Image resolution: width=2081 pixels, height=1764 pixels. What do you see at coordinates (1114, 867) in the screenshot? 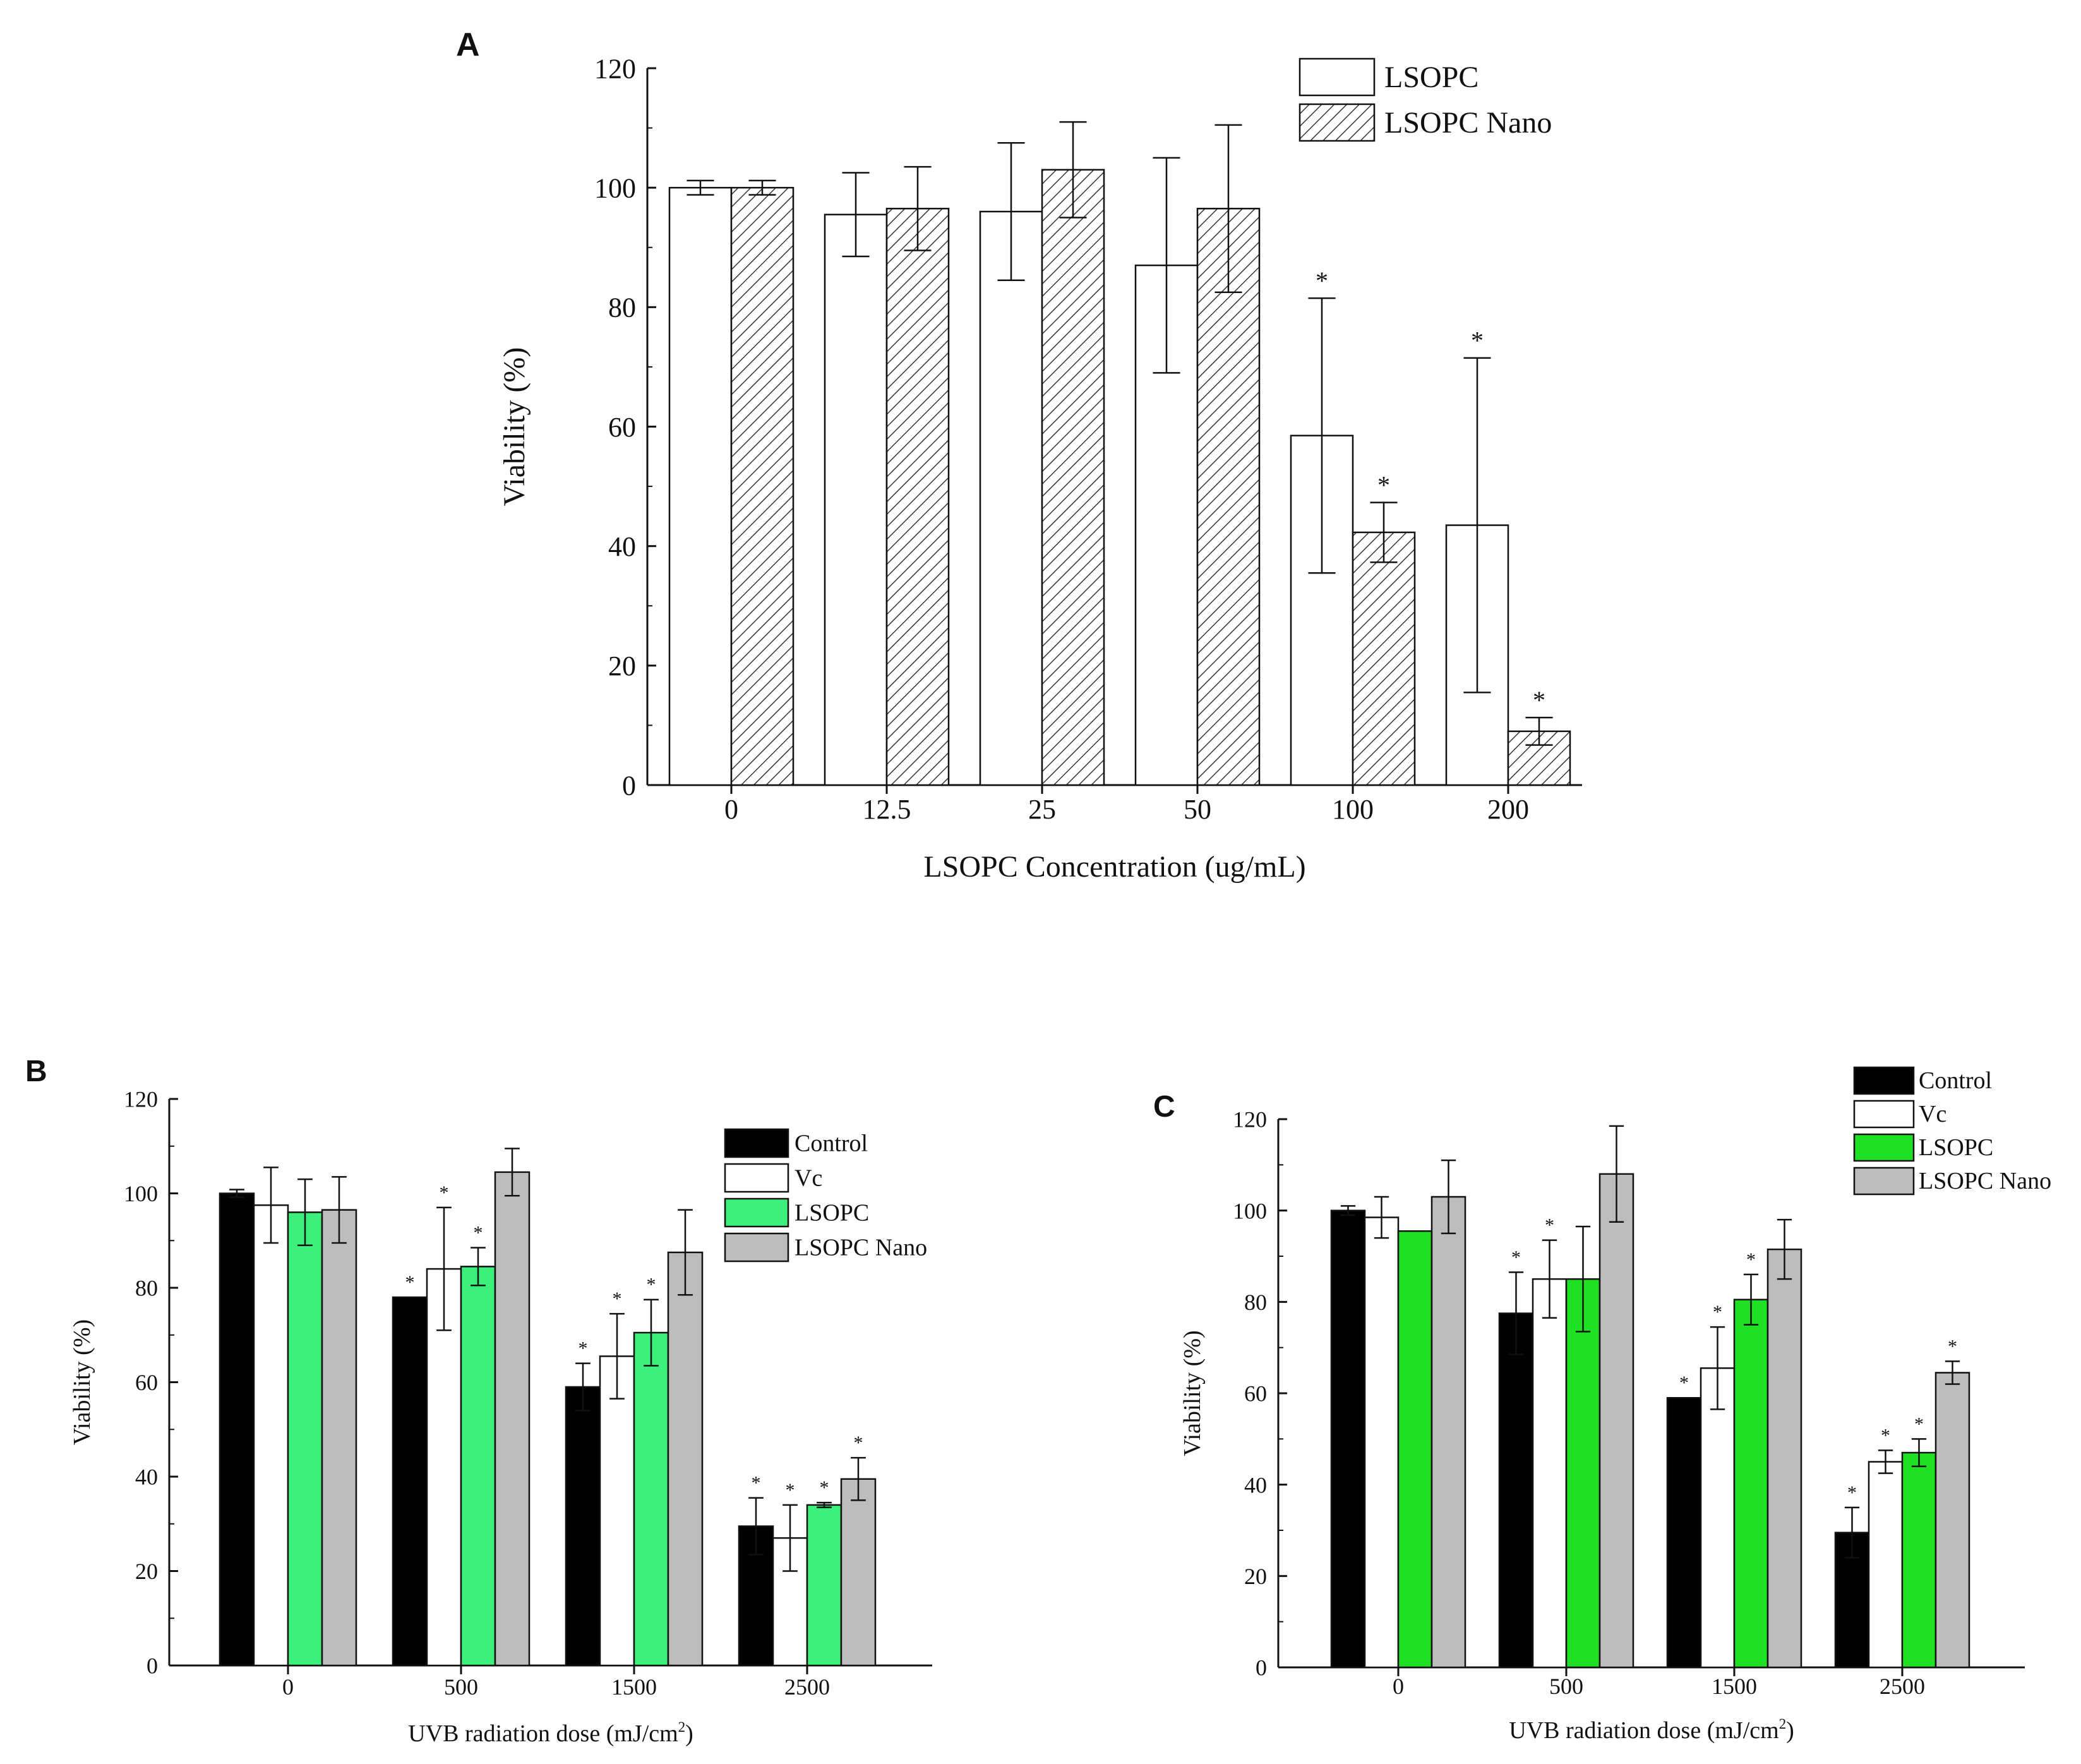
I see `x-axis-label: LSOPC Concentration (ug/mL)` at bounding box center [1114, 867].